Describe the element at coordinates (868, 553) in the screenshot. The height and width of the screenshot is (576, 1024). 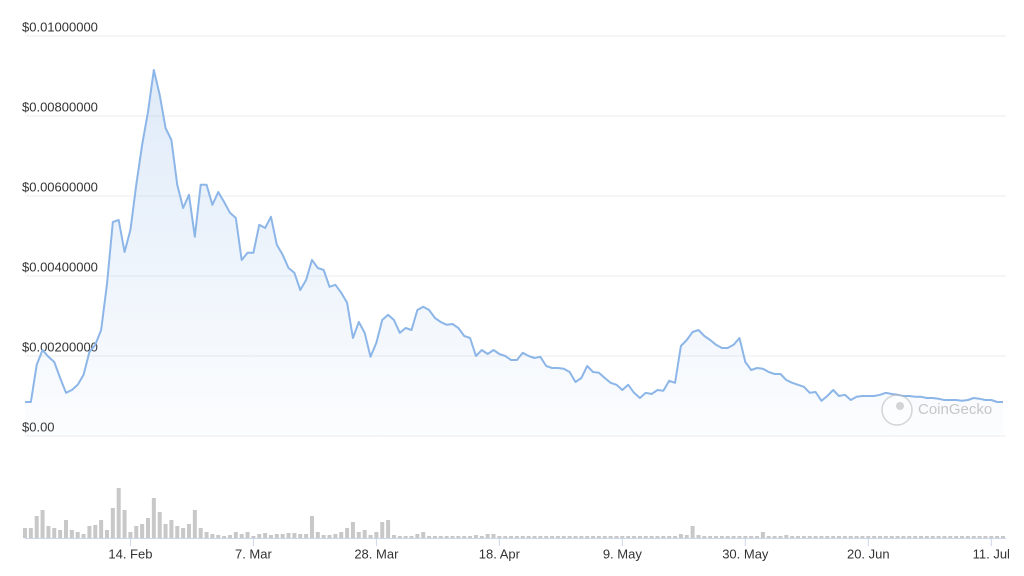
I see `x-tick-label: 20. Jun` at that location.